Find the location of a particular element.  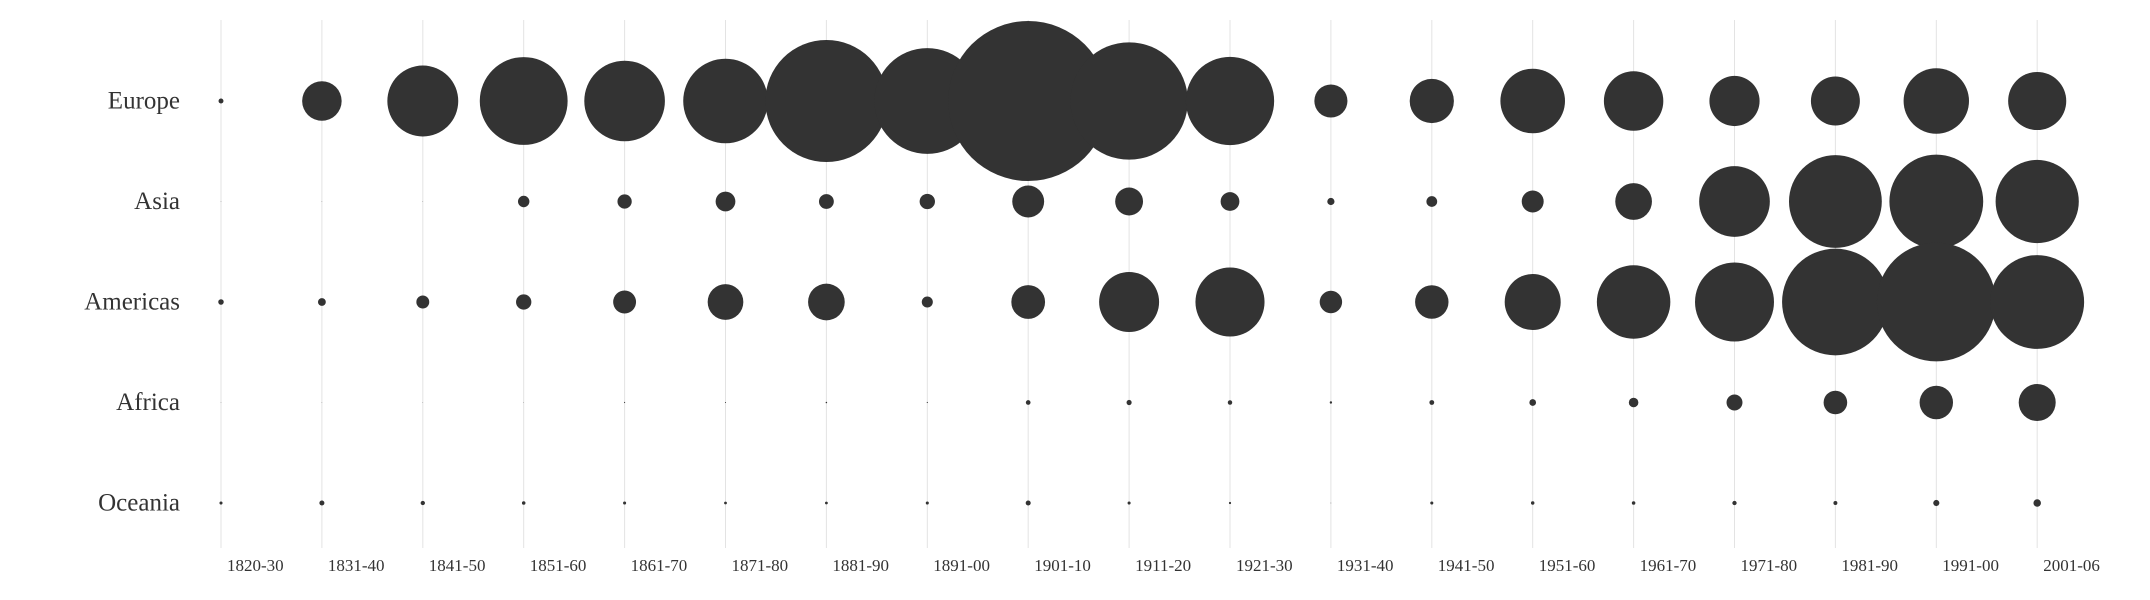

period-label-1871-80: 1871-80 is located at coordinates (760, 565).